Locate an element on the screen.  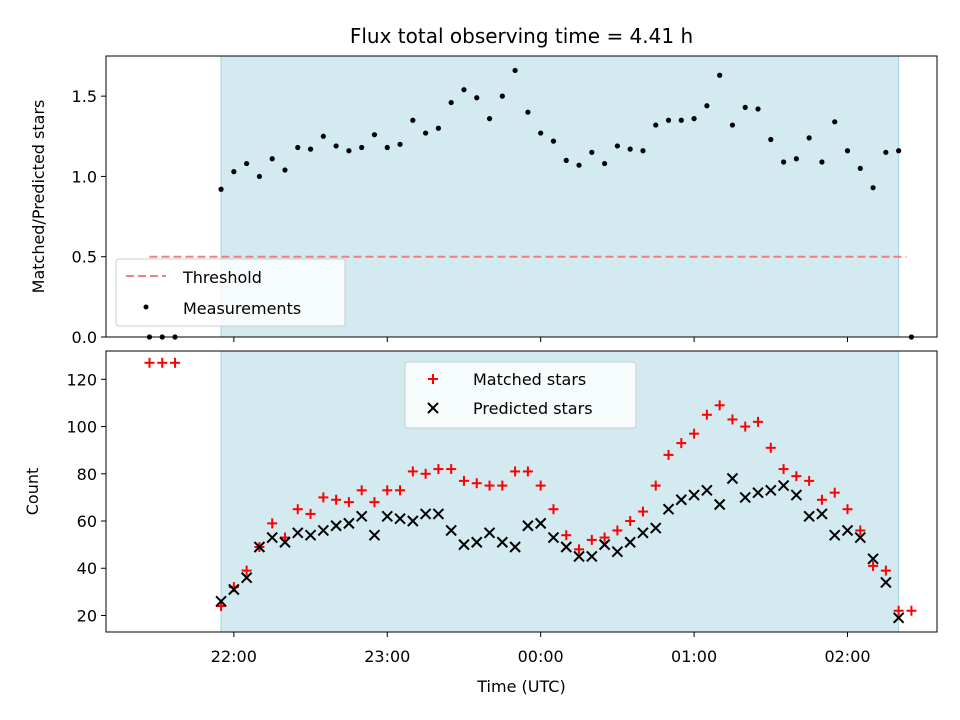
chart-title: Flux total observing time = 4.41 h is located at coordinates (521, 36).